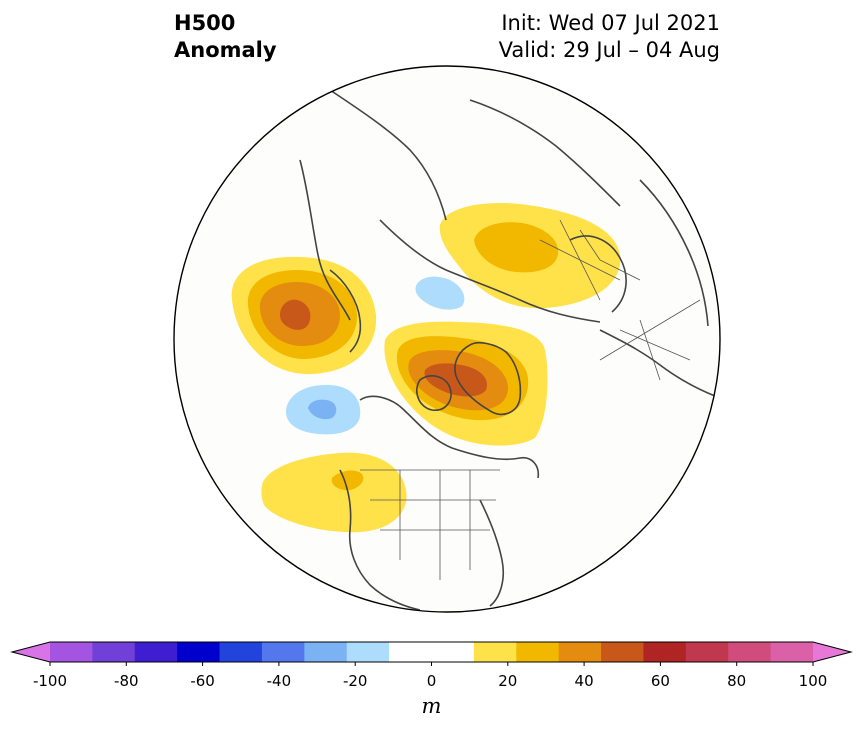  I want to click on anomaly-western-us, so click(334, 492).